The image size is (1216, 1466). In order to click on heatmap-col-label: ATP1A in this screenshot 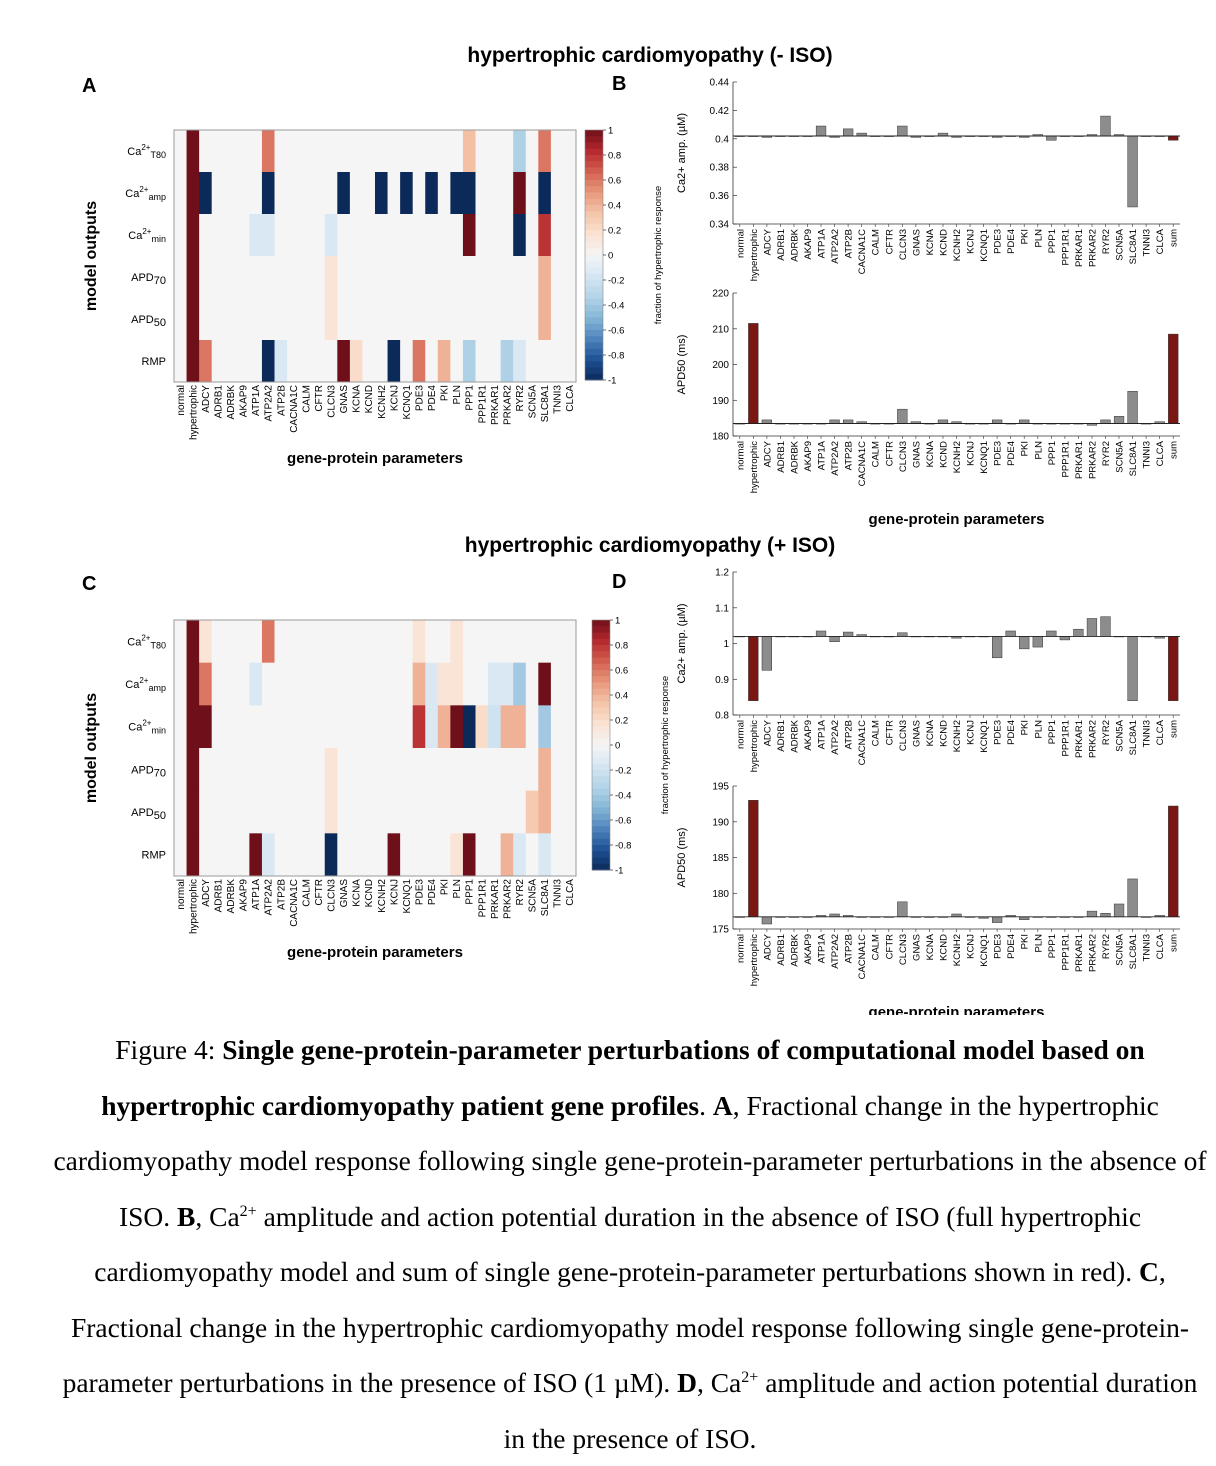, I will do `click(256, 894)`.